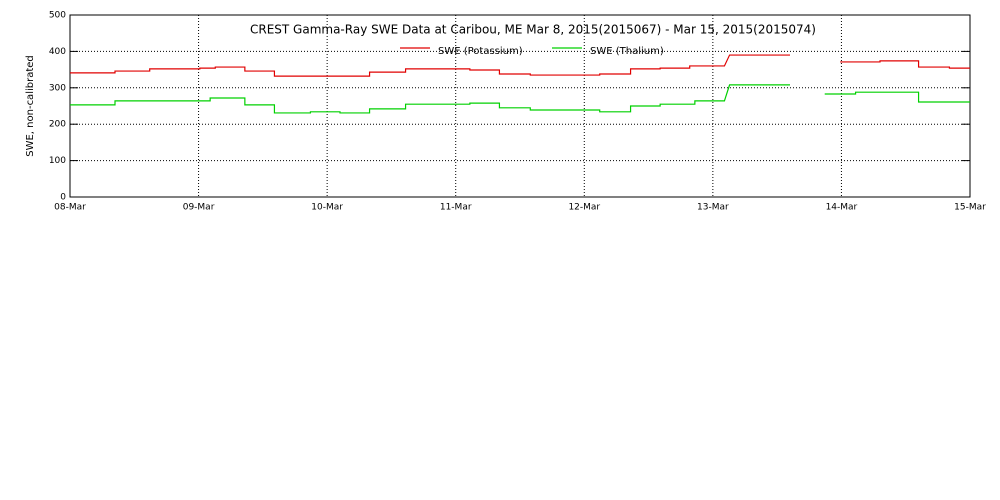  I want to click on x-tick-label: 12-Mar, so click(584, 208).